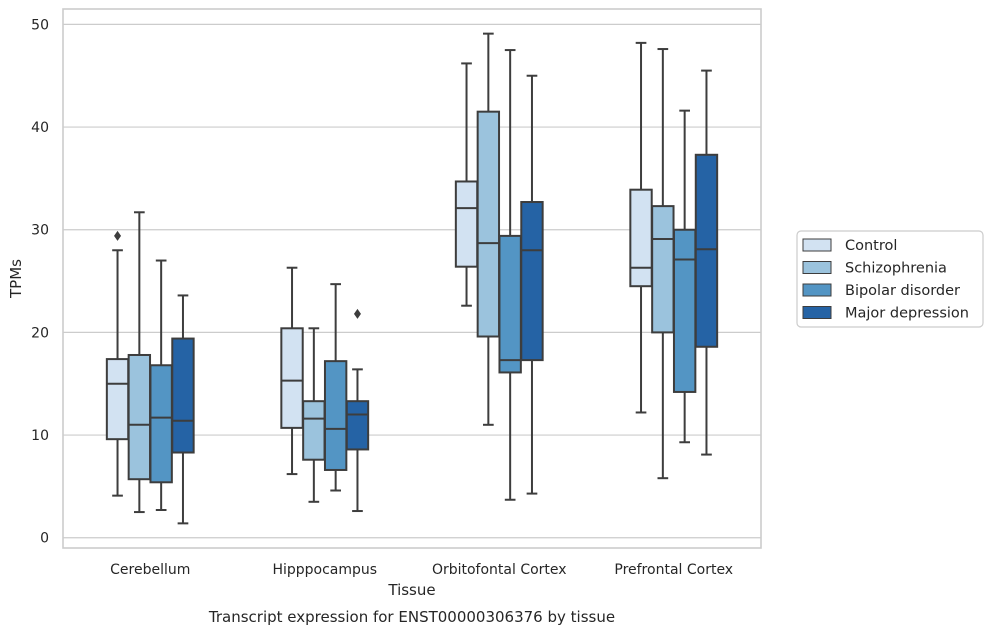 The image size is (993, 634). What do you see at coordinates (499, 570) in the screenshot?
I see `x-tick-label: Orbitofontal Cortex` at bounding box center [499, 570].